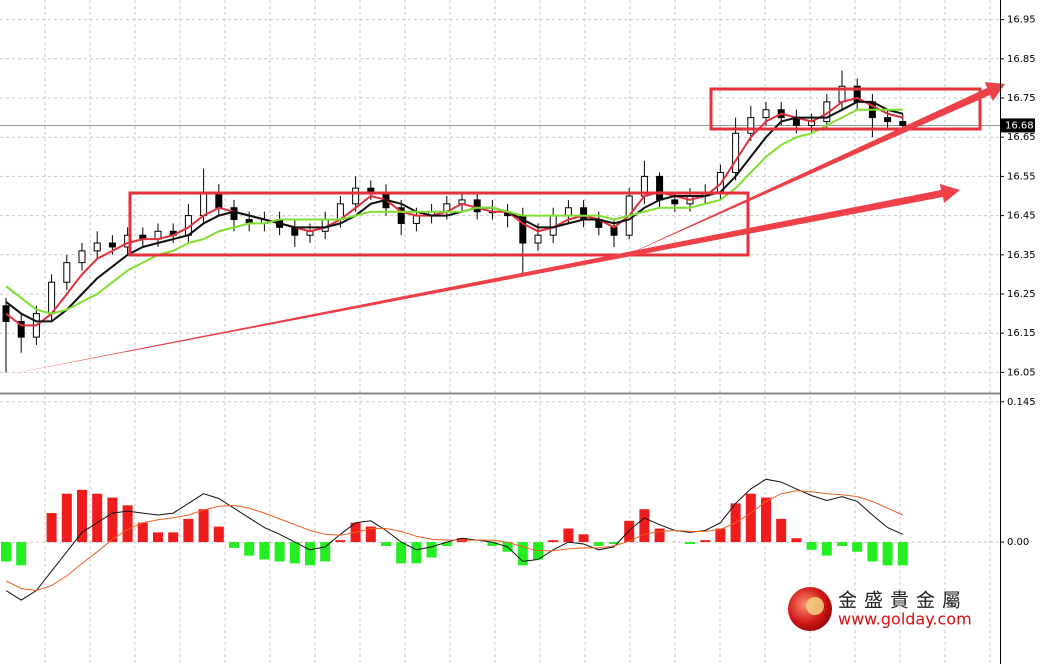  What do you see at coordinates (1021, 98) in the screenshot?
I see `y-tick-label: 16.75` at bounding box center [1021, 98].